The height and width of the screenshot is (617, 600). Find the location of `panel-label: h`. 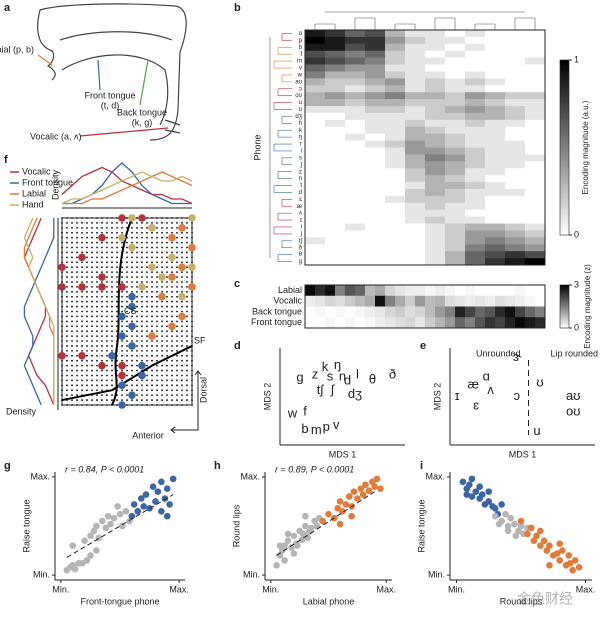

panel-label: h is located at coordinates (217, 466).